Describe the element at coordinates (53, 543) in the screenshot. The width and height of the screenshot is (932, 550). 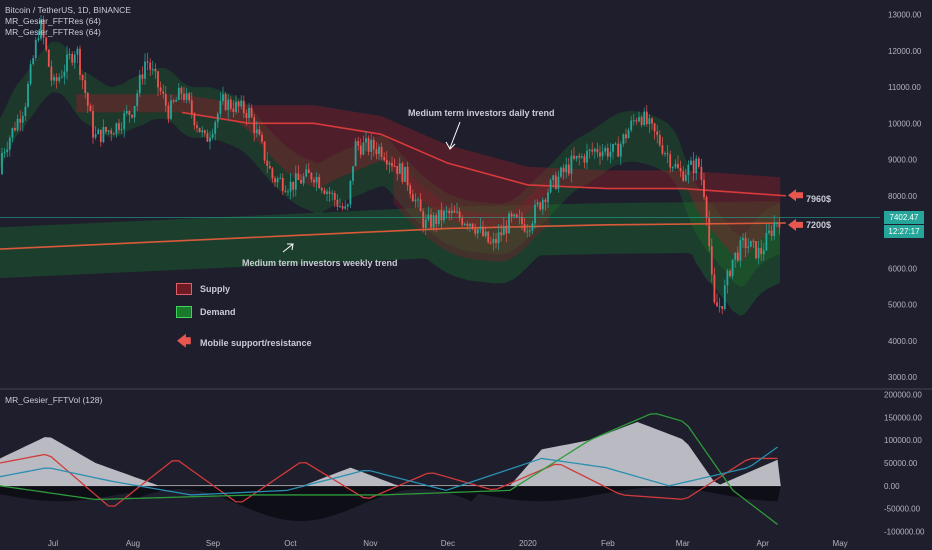
I see `time-axis-tick: Jul` at that location.